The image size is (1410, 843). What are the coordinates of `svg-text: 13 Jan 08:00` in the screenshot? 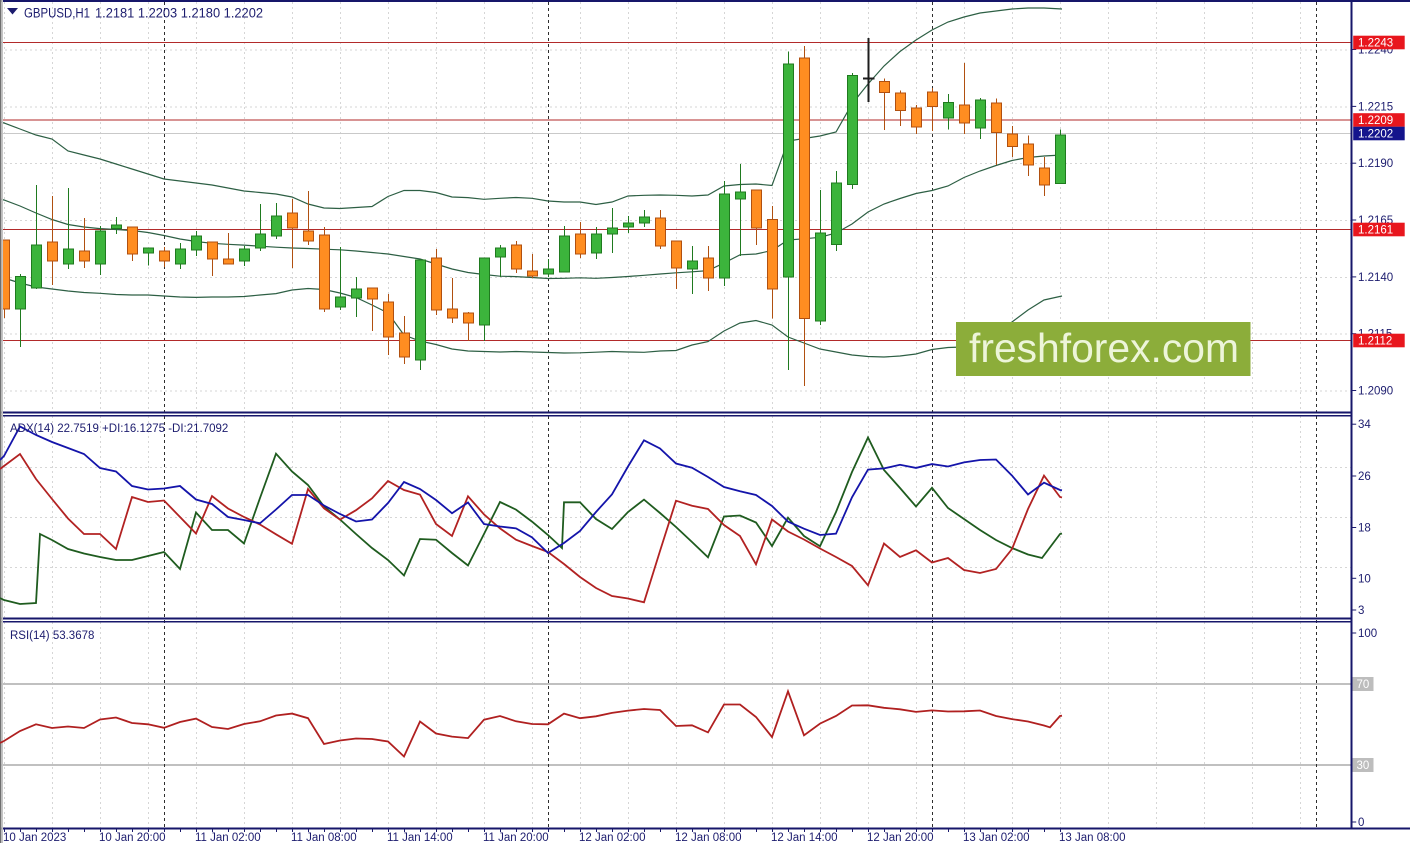 It's located at (1092, 837).